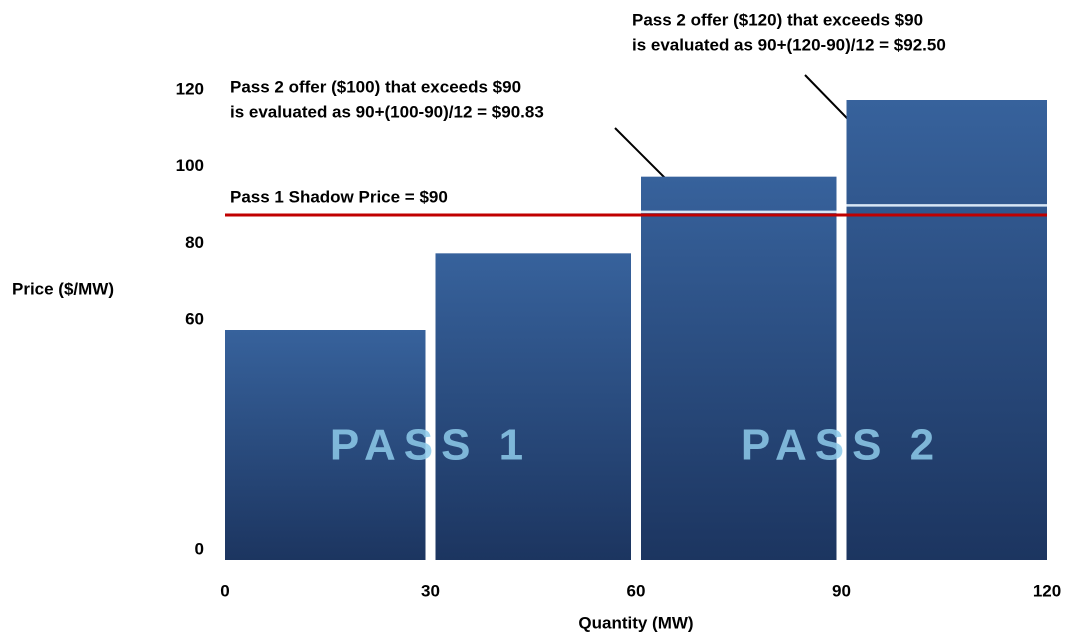 Image resolution: width=1073 pixels, height=639 pixels. I want to click on region-label: PASS 2, so click(841, 445).